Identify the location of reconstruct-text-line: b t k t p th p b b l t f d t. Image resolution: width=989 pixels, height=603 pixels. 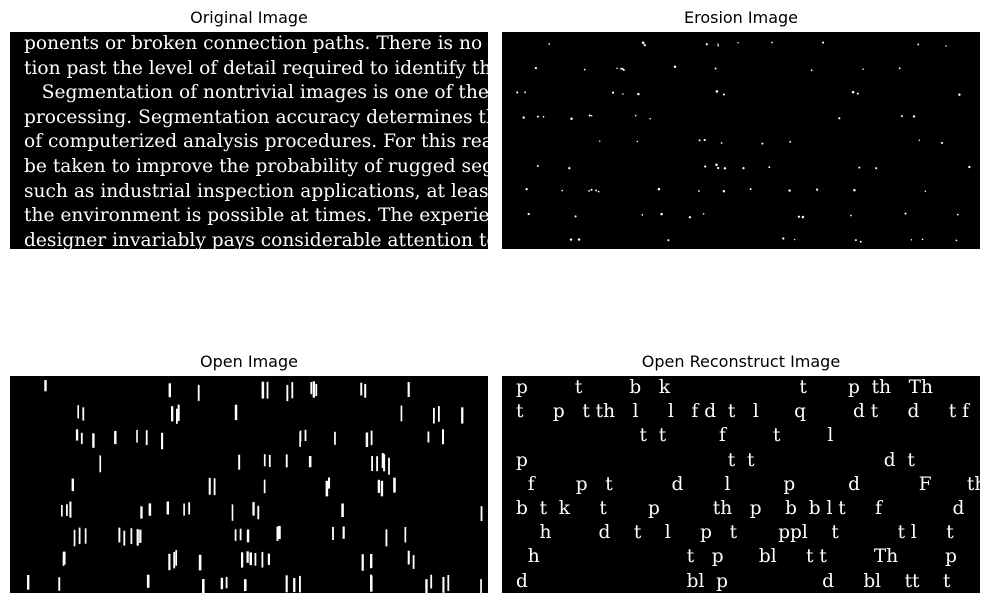
(740, 508).